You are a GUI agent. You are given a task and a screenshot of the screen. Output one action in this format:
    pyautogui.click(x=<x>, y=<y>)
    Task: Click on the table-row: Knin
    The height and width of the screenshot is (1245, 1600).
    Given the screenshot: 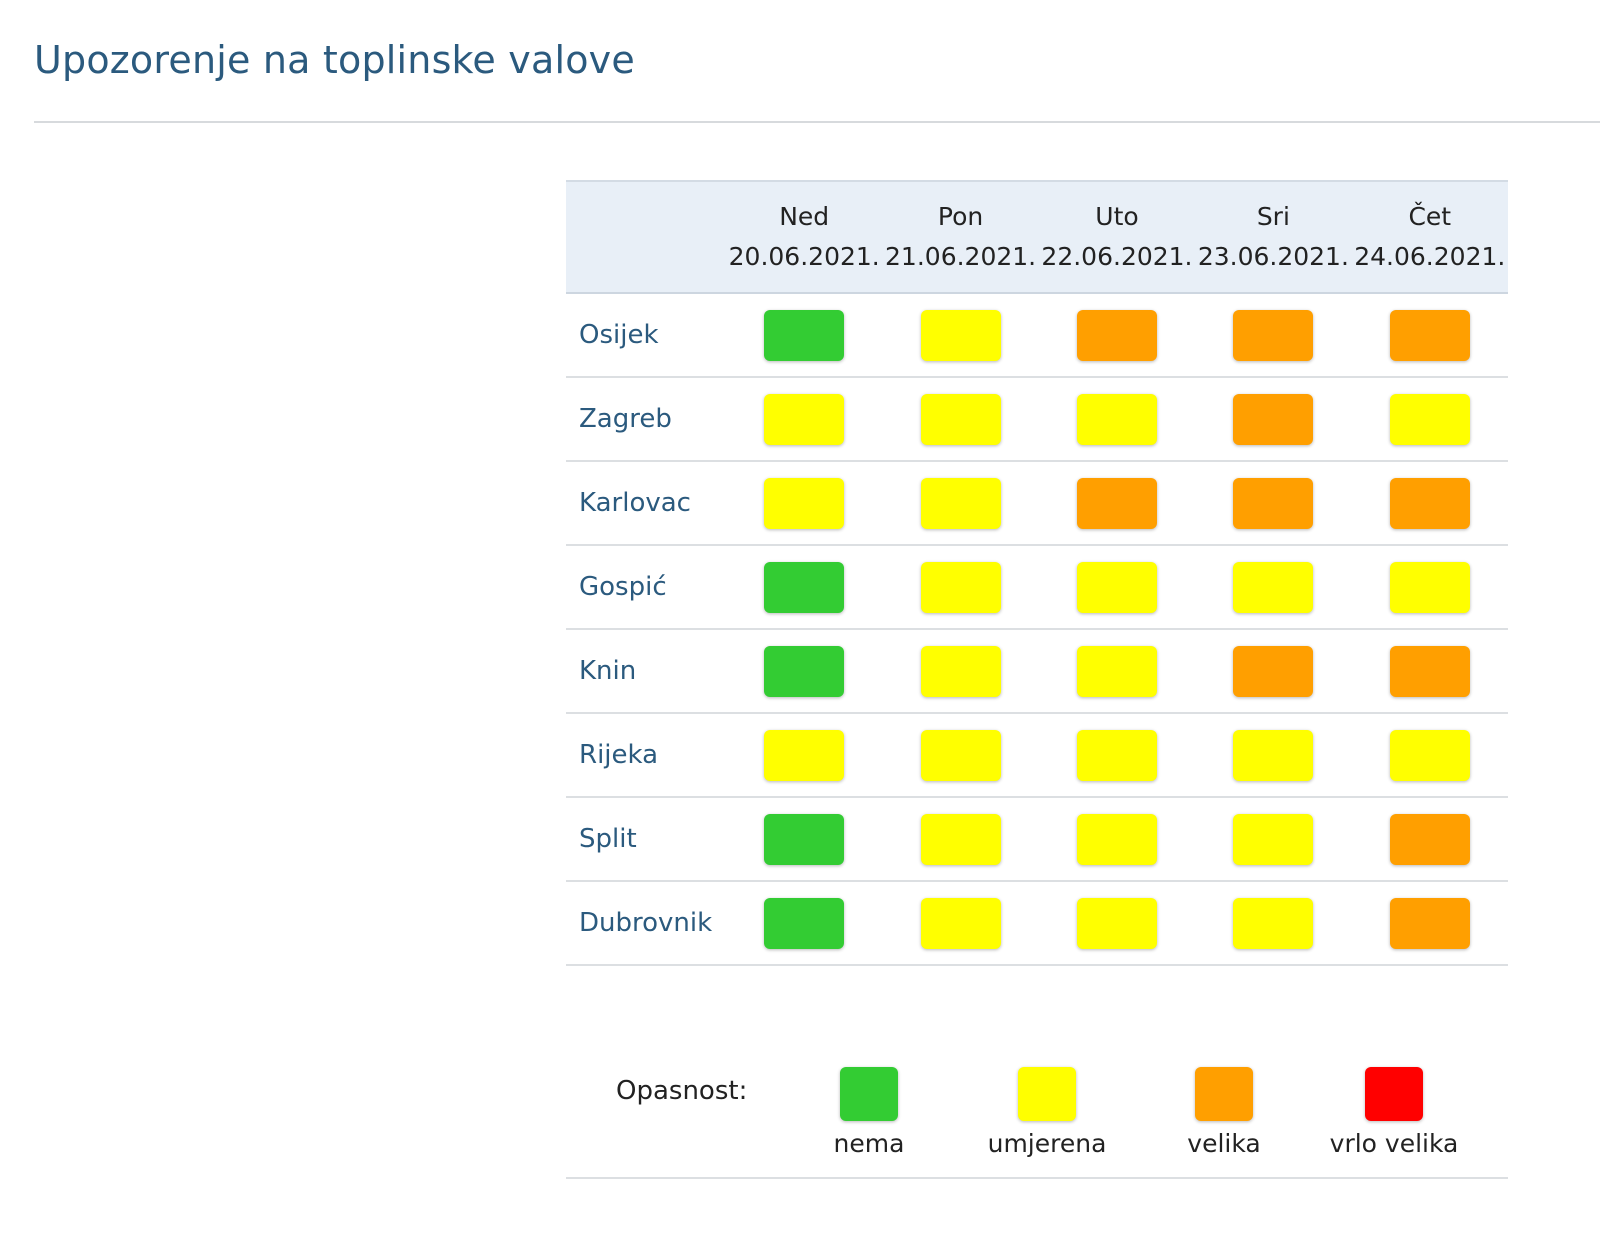 What is the action you would take?
    pyautogui.click(x=1037, y=671)
    